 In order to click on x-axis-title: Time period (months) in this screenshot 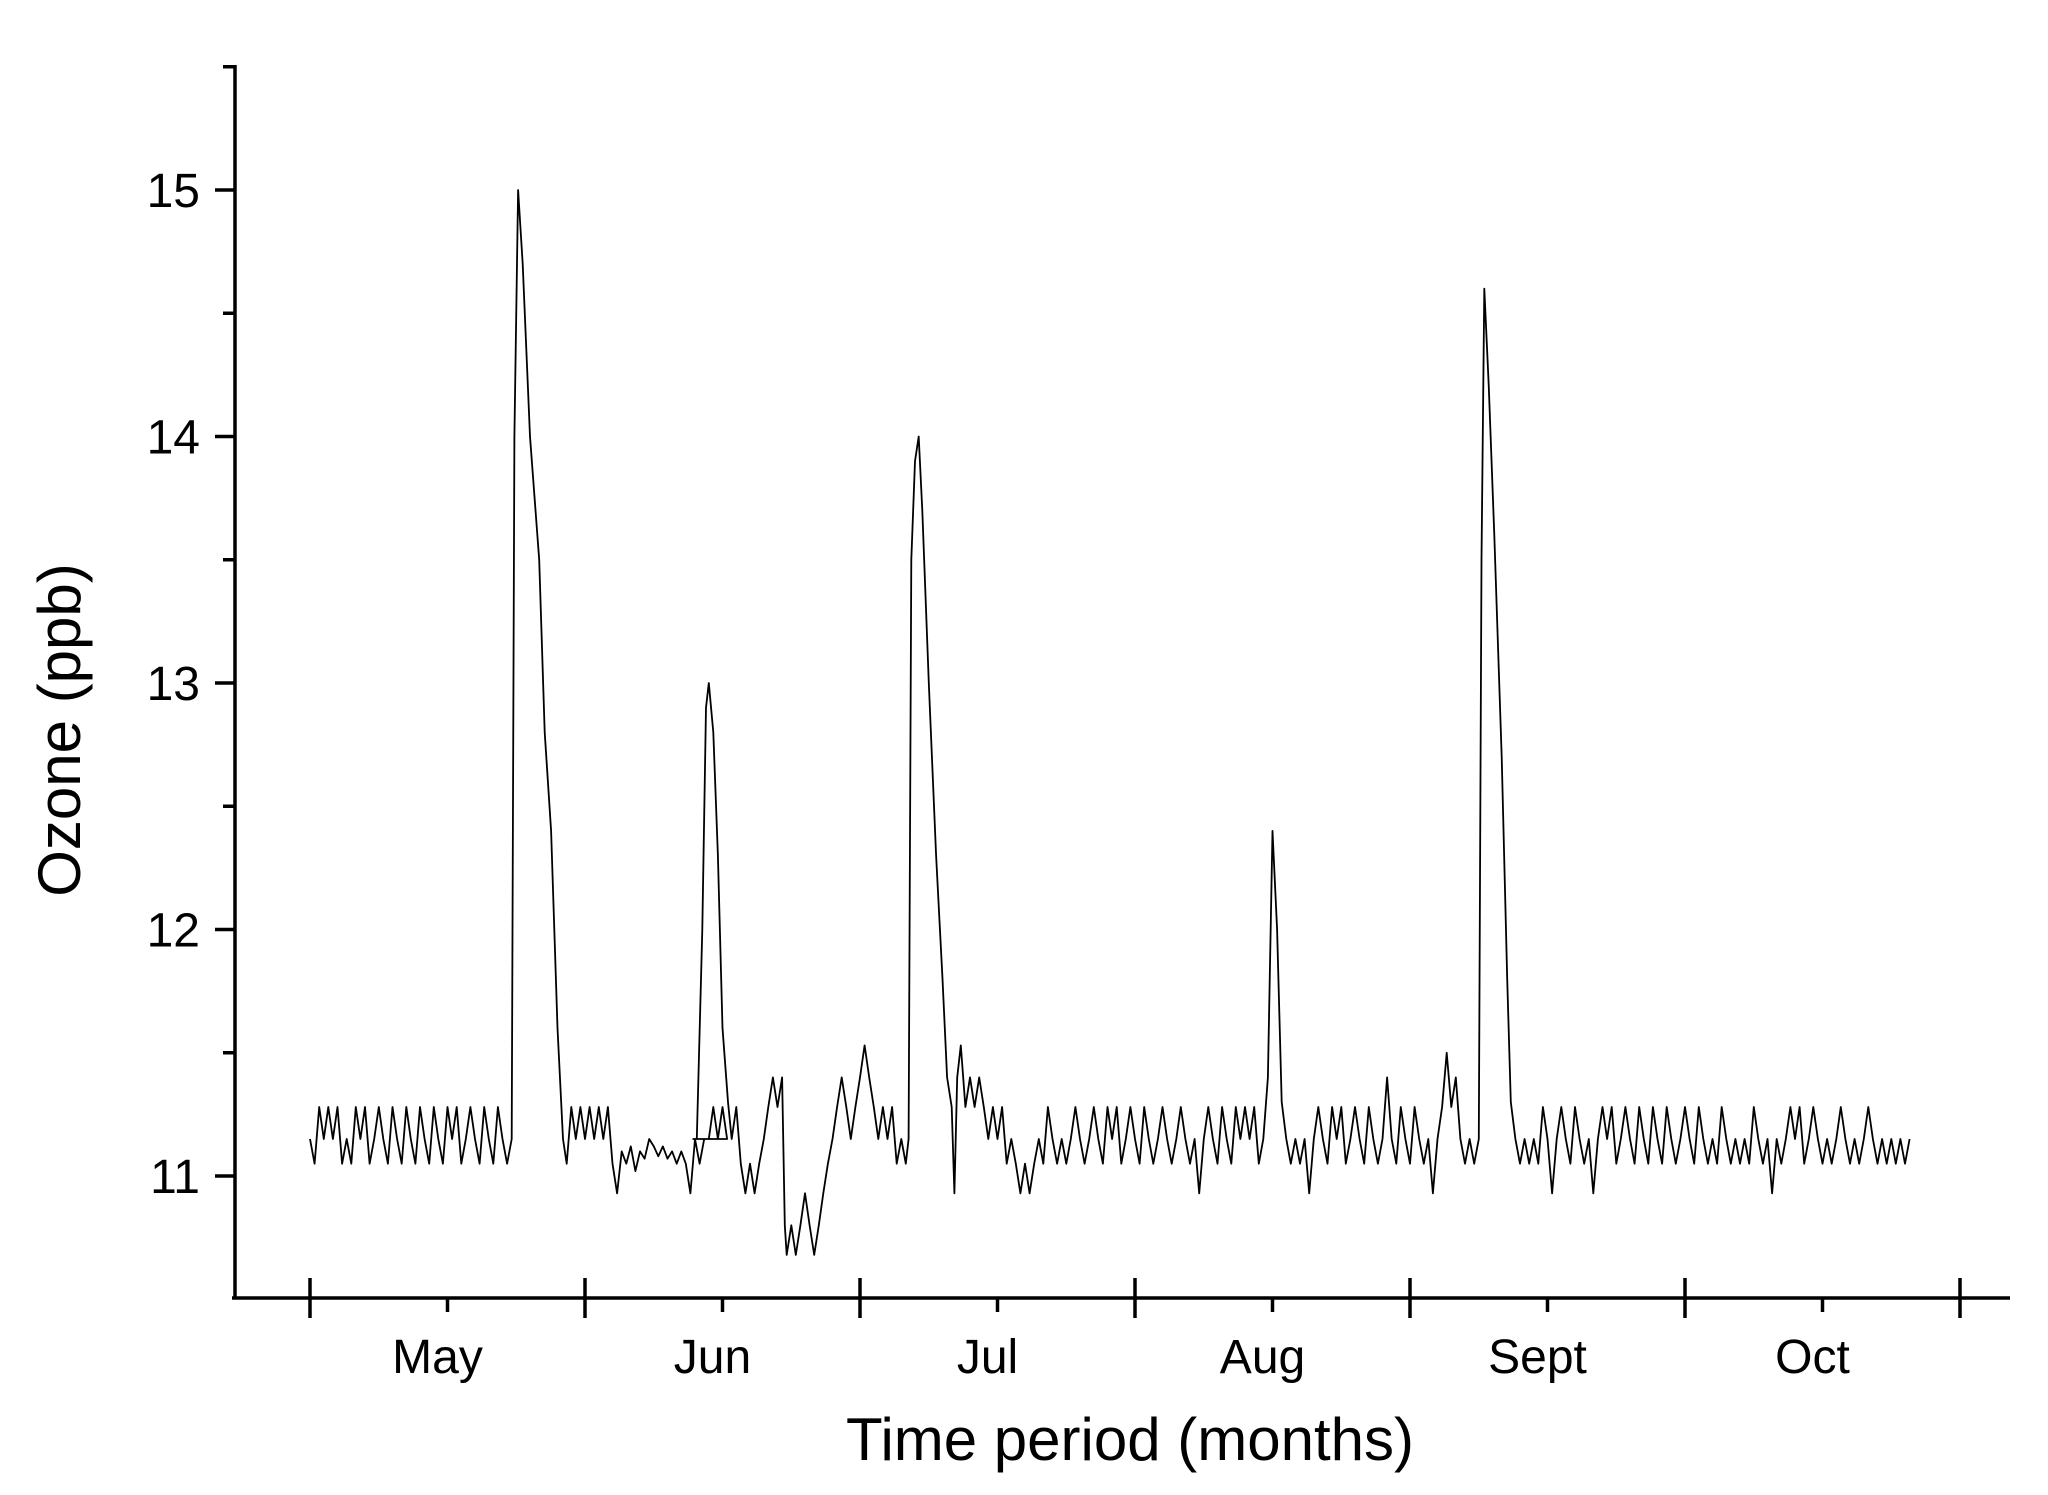, I will do `click(1130, 1439)`.